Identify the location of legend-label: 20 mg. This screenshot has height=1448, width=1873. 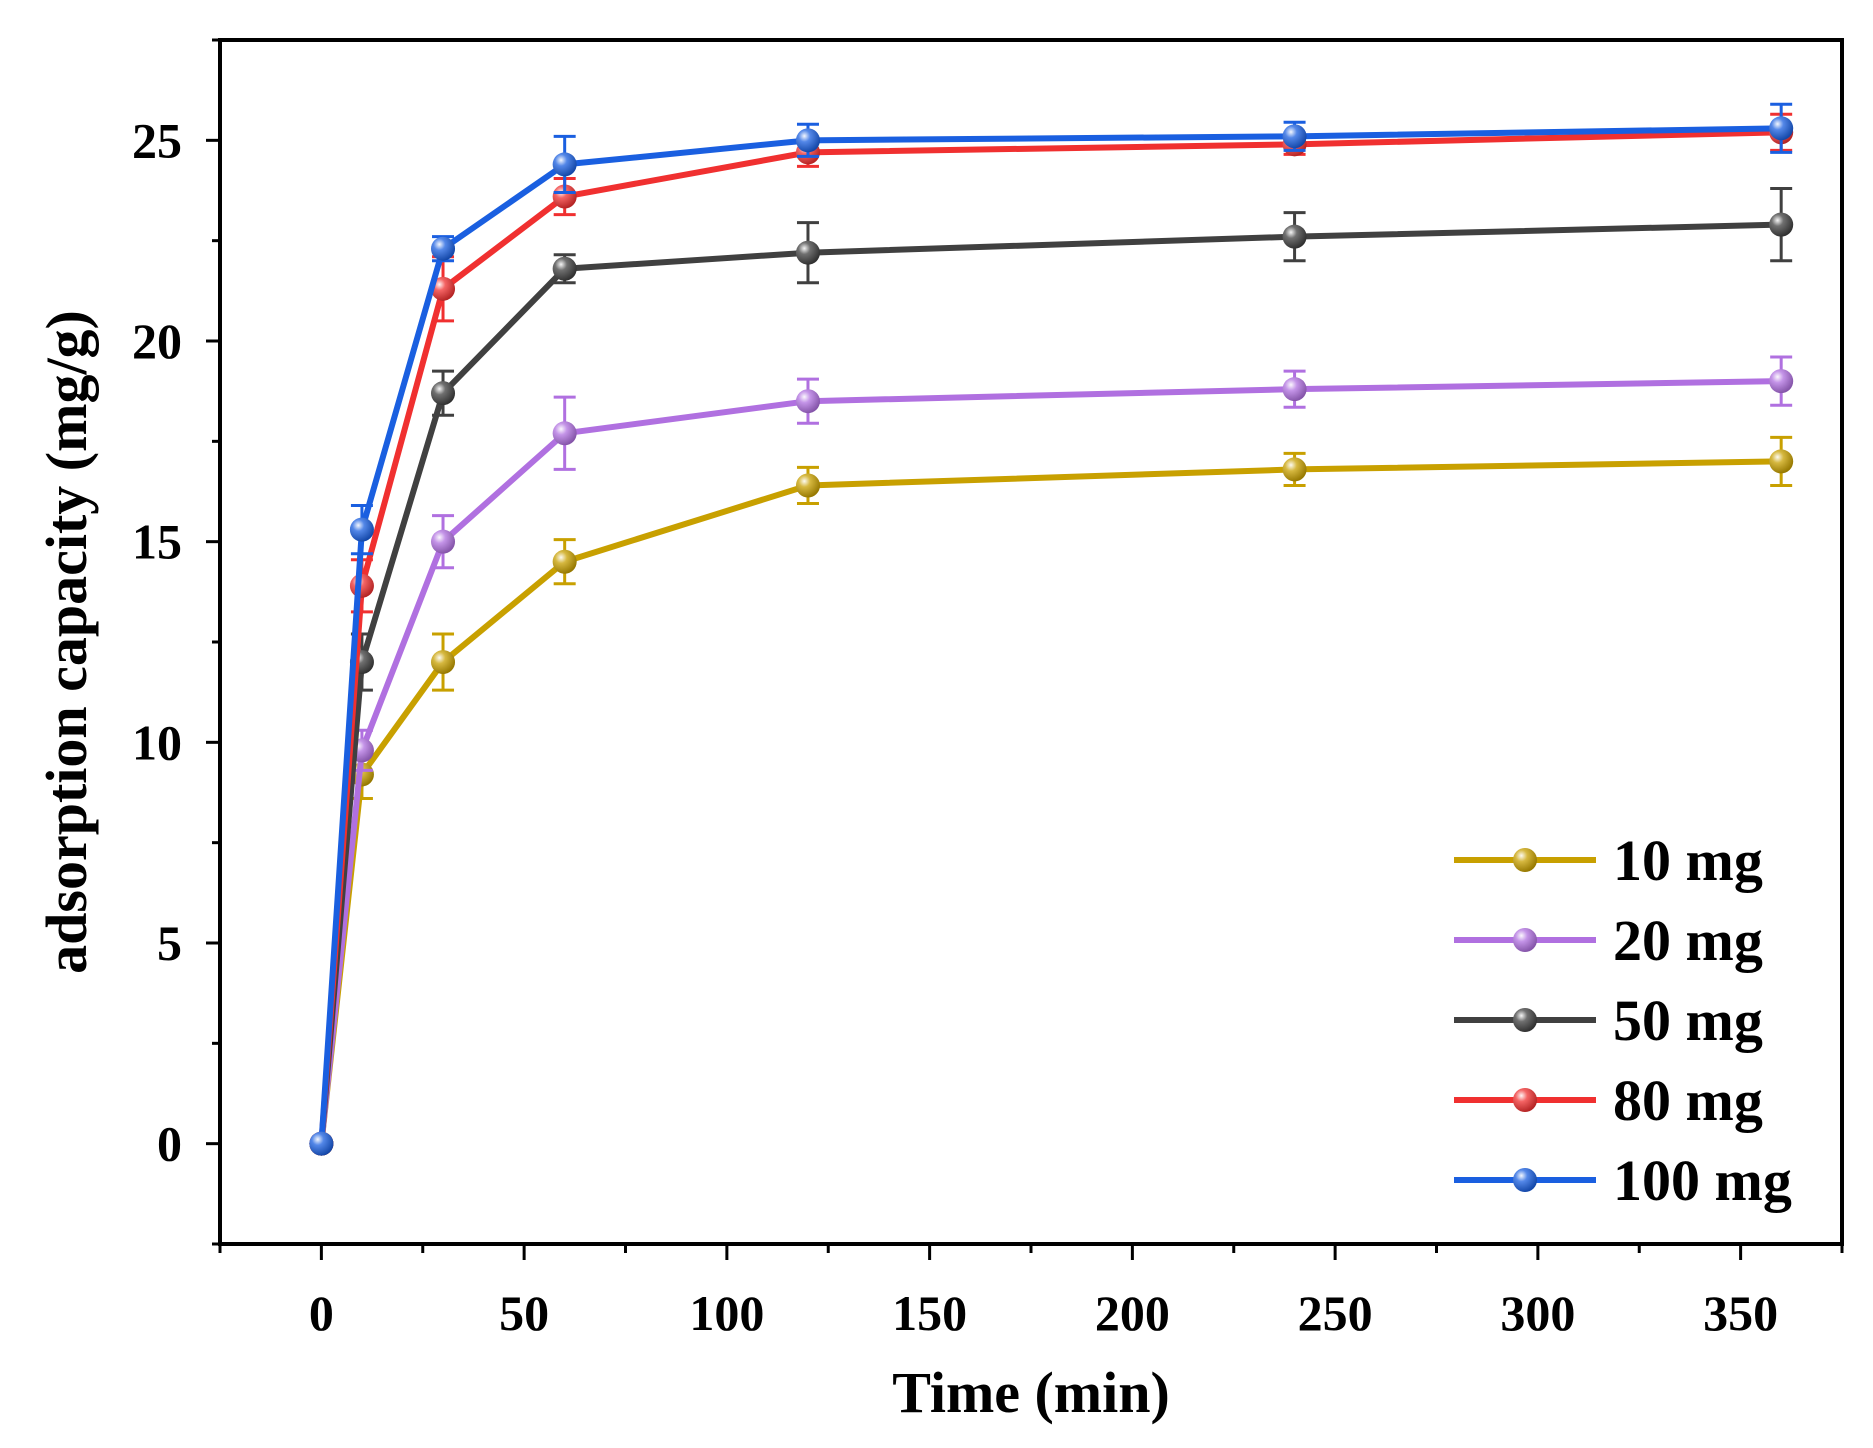
(1688, 940).